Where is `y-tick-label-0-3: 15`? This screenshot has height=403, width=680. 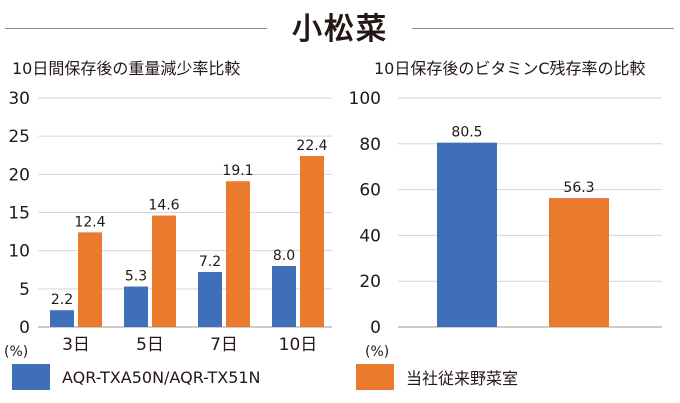
y-tick-label-0-3: 15 is located at coordinates (19, 214).